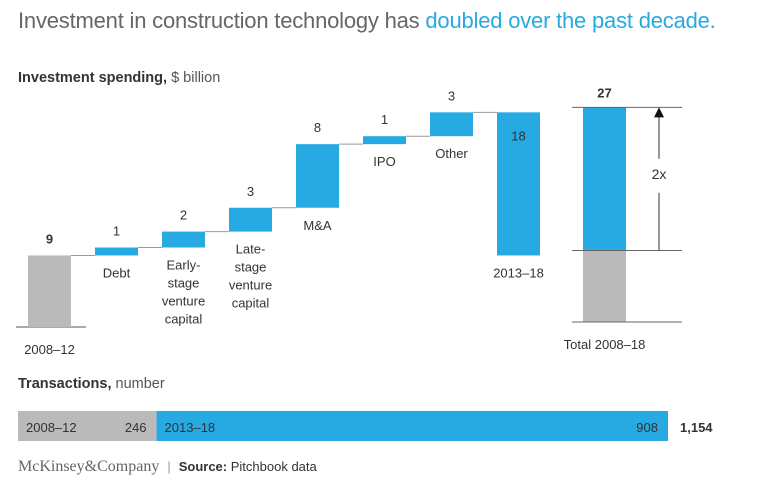  I want to click on value-label-step-1: 2, so click(183, 215).